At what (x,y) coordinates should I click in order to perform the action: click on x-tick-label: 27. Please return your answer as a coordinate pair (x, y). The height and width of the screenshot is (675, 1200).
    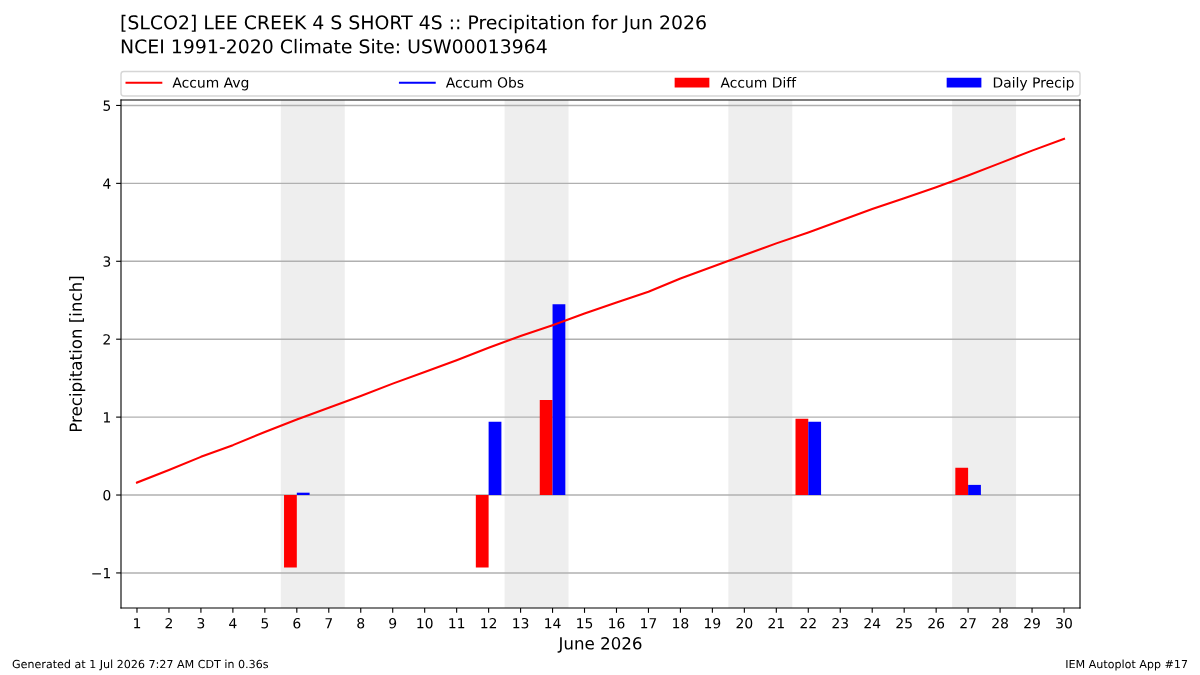
    Looking at the image, I should click on (968, 623).